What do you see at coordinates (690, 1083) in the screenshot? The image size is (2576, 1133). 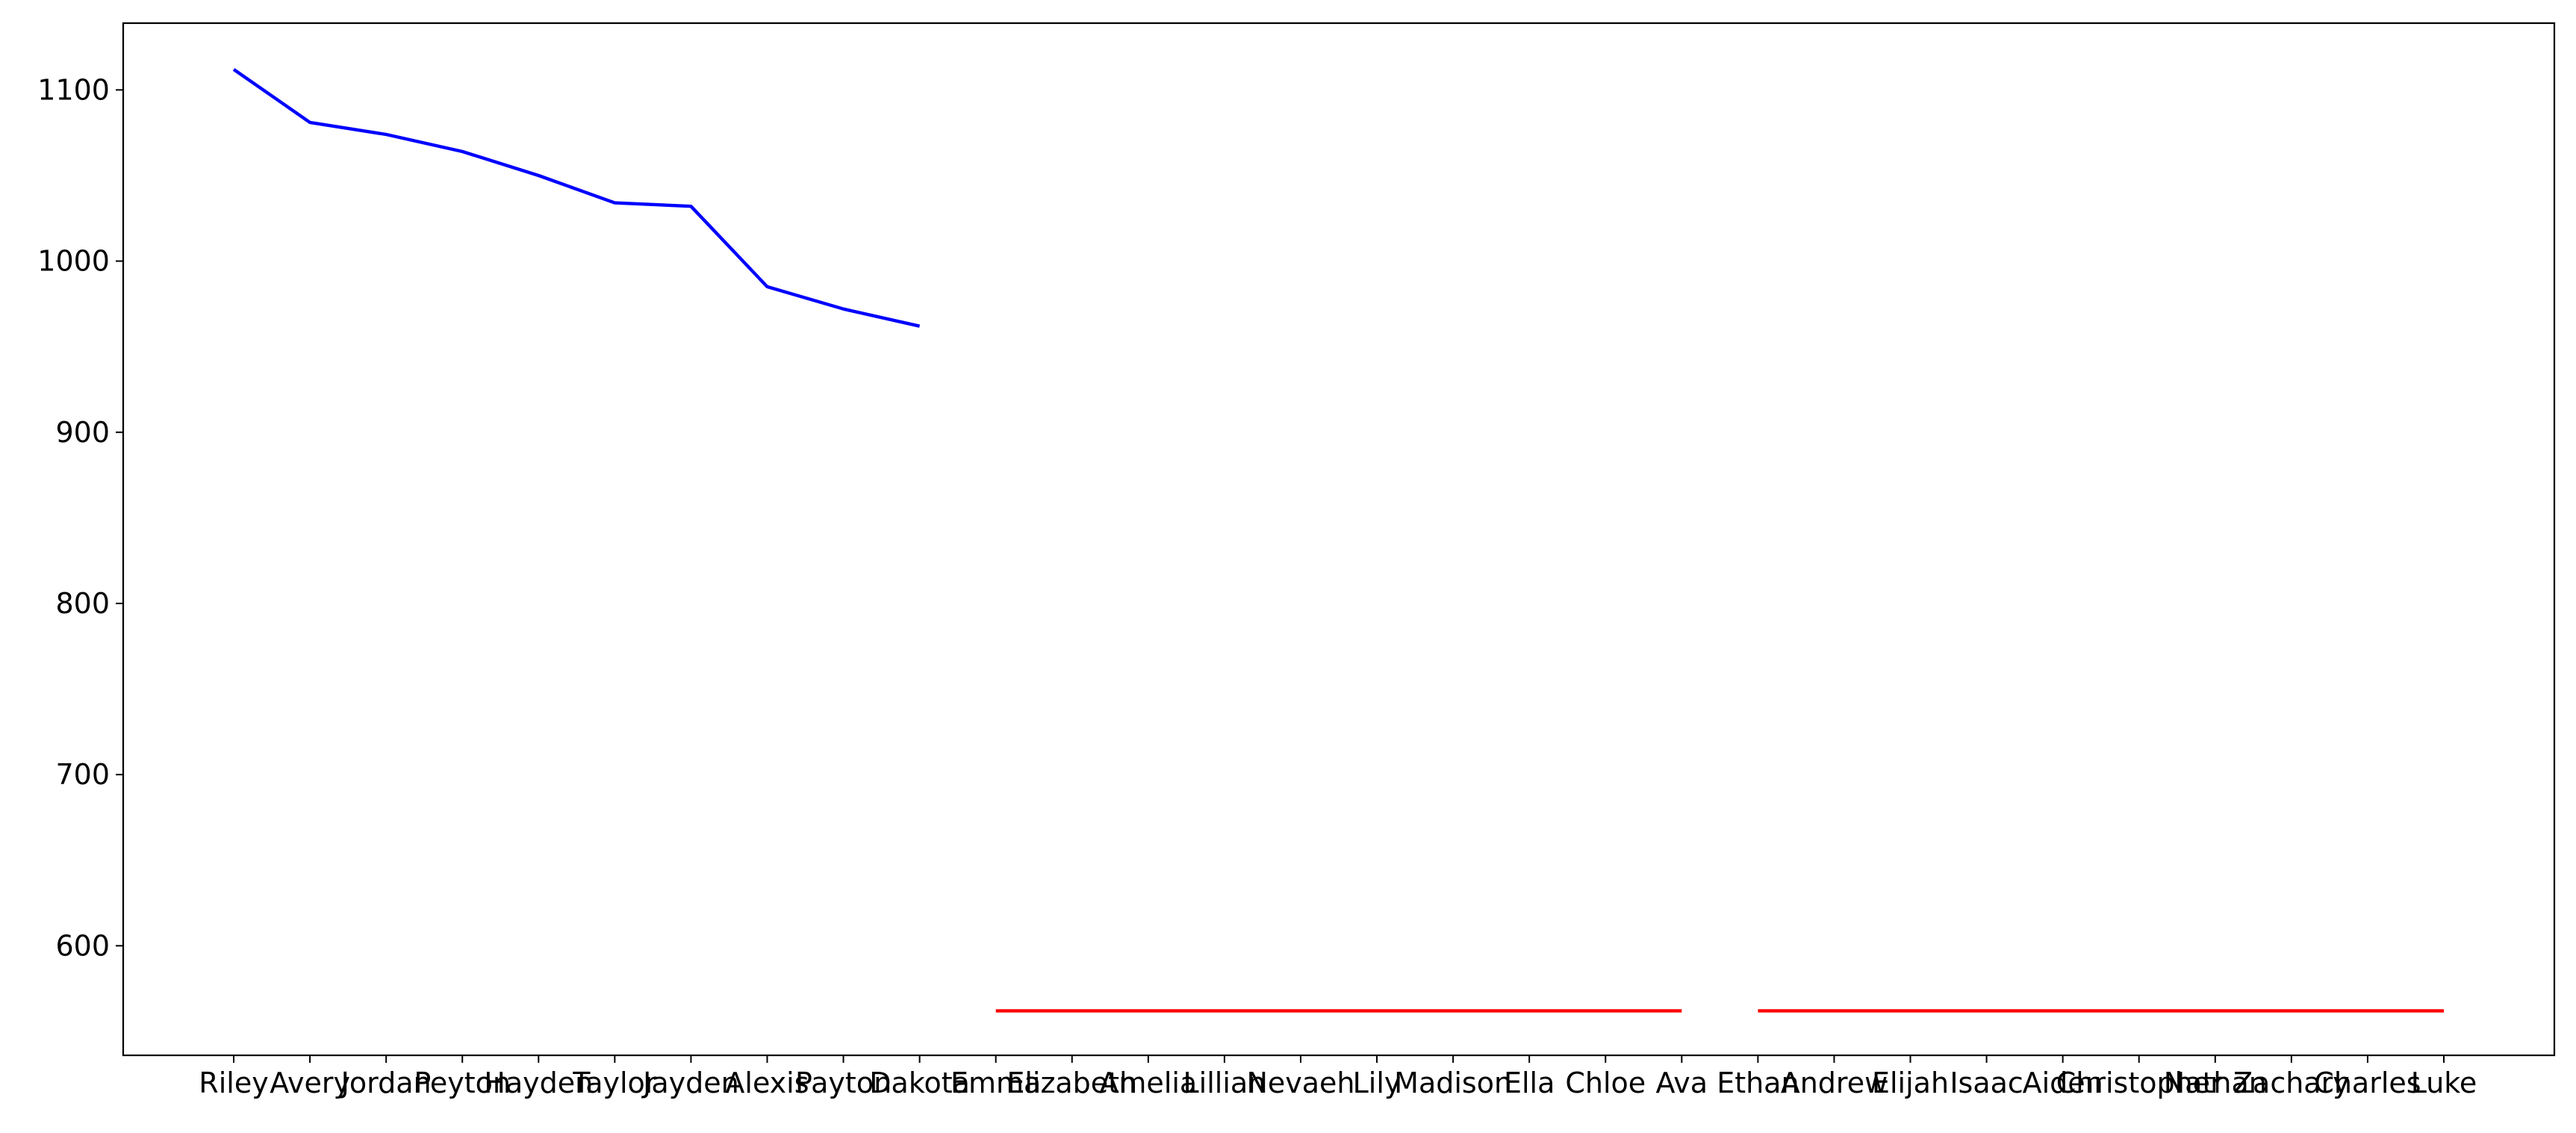 I see `x-tick-label: Jayden` at bounding box center [690, 1083].